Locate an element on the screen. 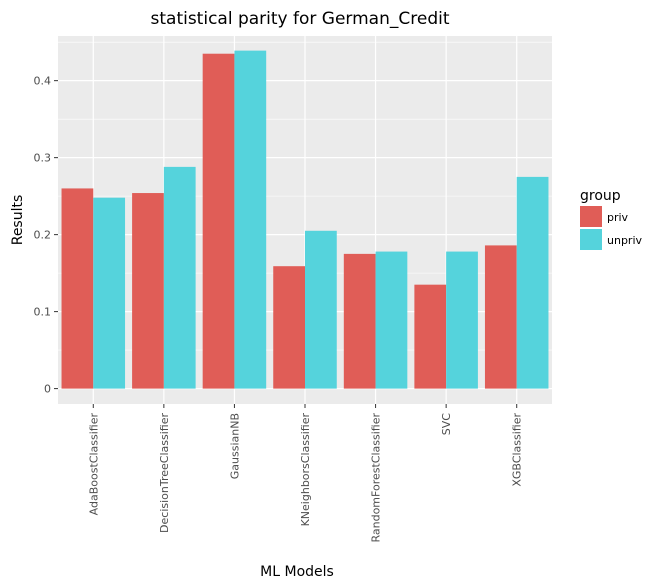 This screenshot has width=672, height=588. x-tick-label: GaussianNB is located at coordinates (234, 446).